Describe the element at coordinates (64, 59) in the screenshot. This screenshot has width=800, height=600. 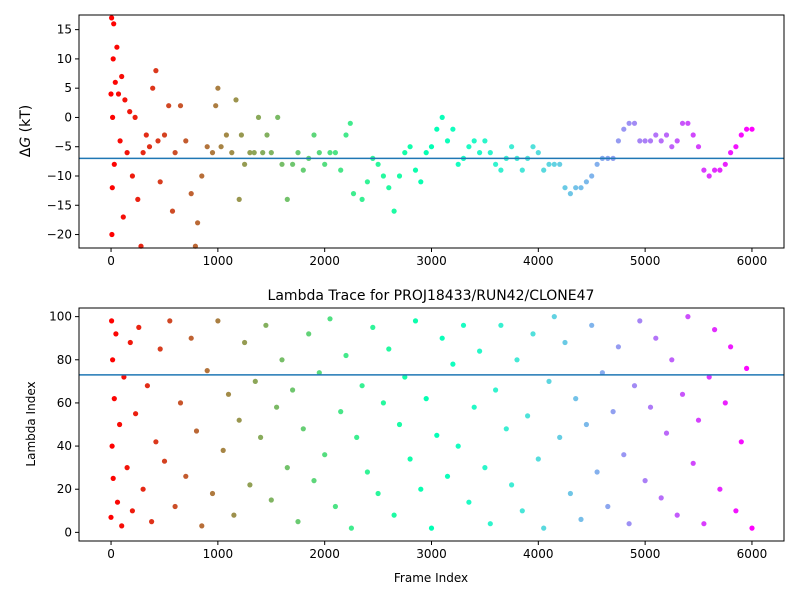
I see `delta-g-y-tick-label: 10` at that location.